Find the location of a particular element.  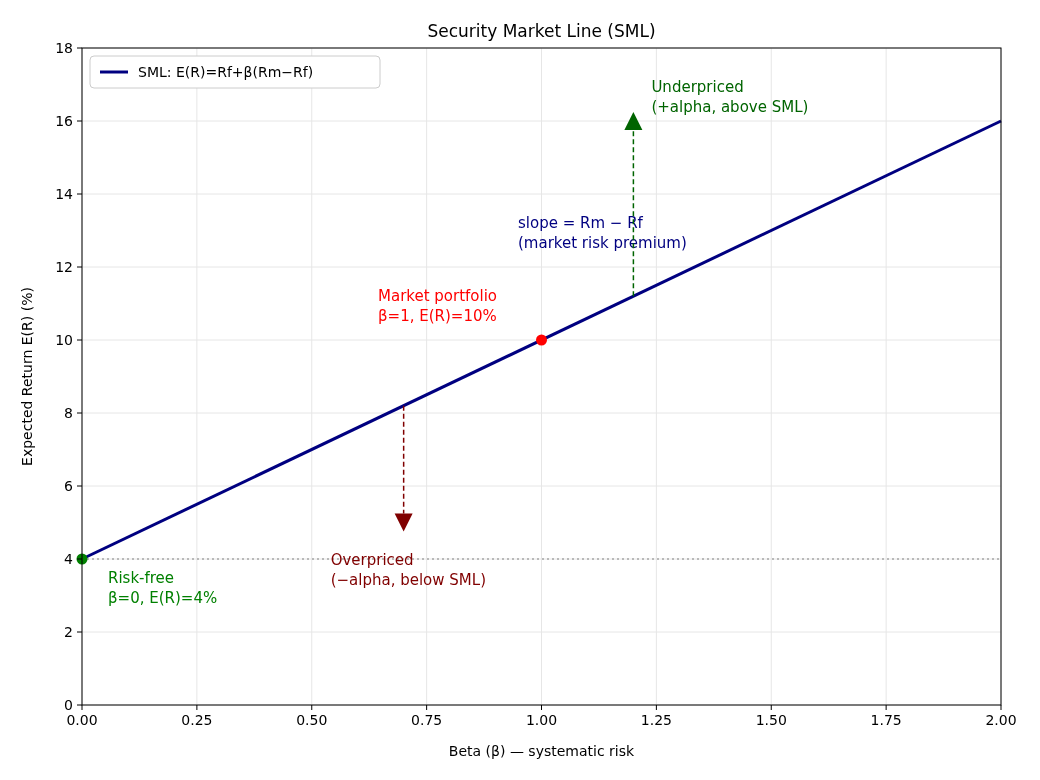

x-tick-label: 1.00 is located at coordinates (541, 720).